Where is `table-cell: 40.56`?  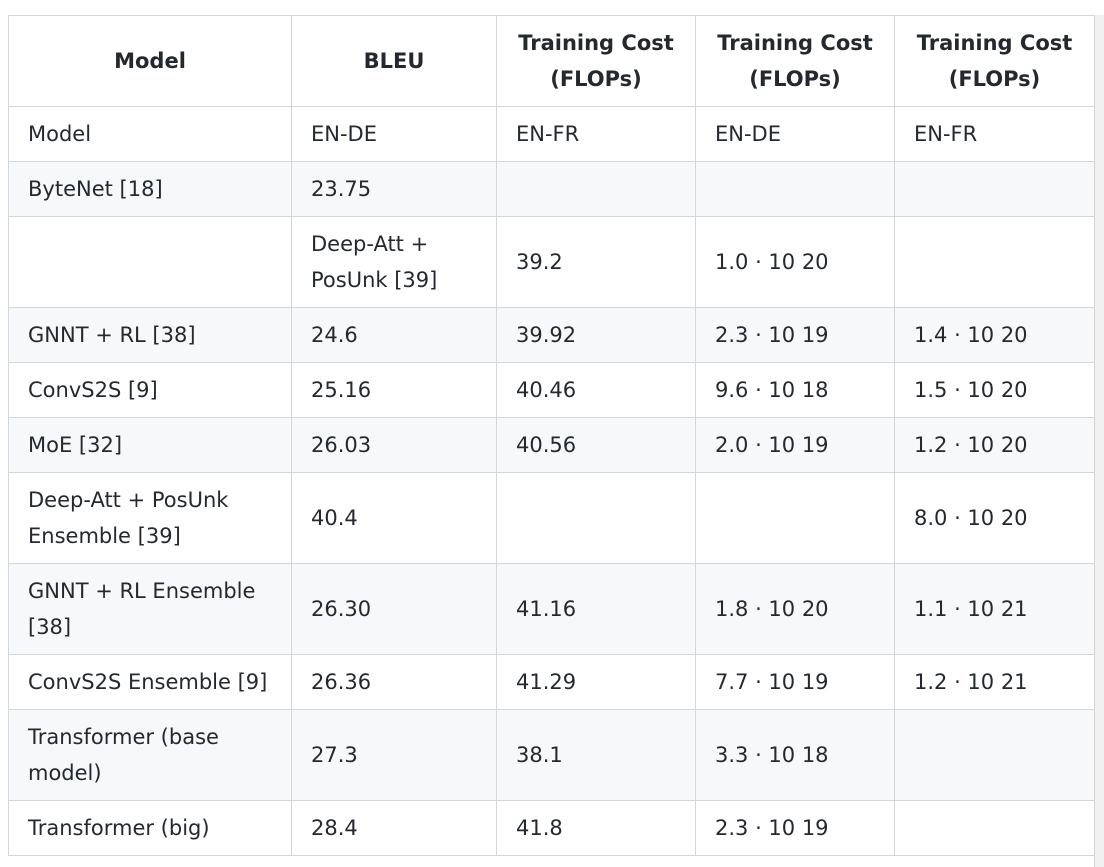 table-cell: 40.56 is located at coordinates (596, 445).